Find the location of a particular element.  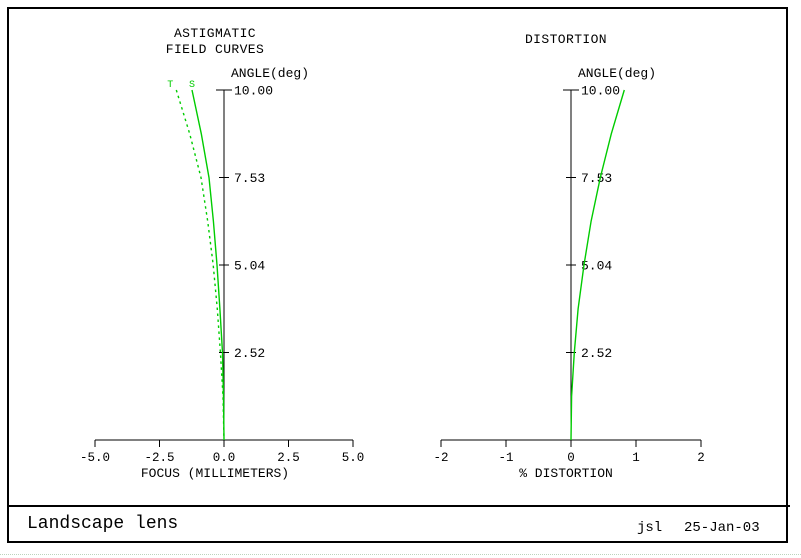

curve-label-S: S is located at coordinates (192, 85).